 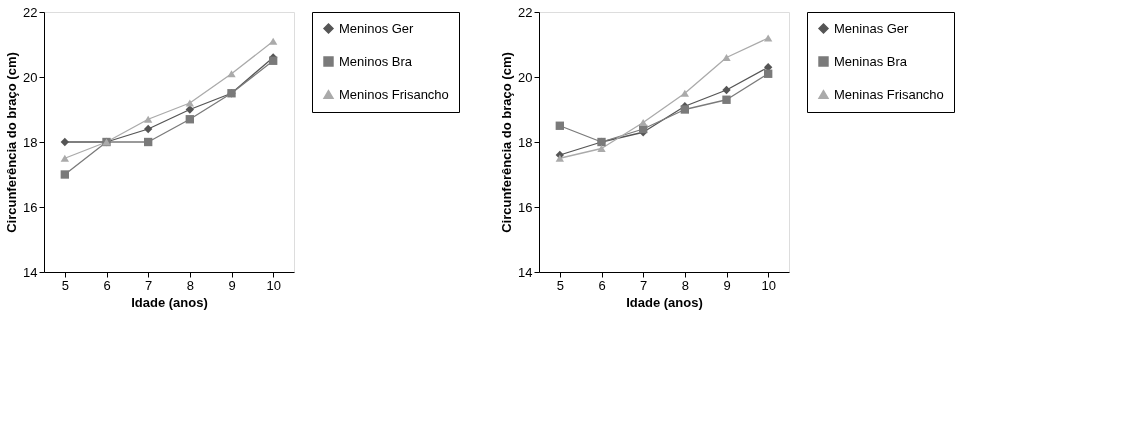 What do you see at coordinates (889, 94) in the screenshot?
I see `legend-label: Meninas Frisancho` at bounding box center [889, 94].